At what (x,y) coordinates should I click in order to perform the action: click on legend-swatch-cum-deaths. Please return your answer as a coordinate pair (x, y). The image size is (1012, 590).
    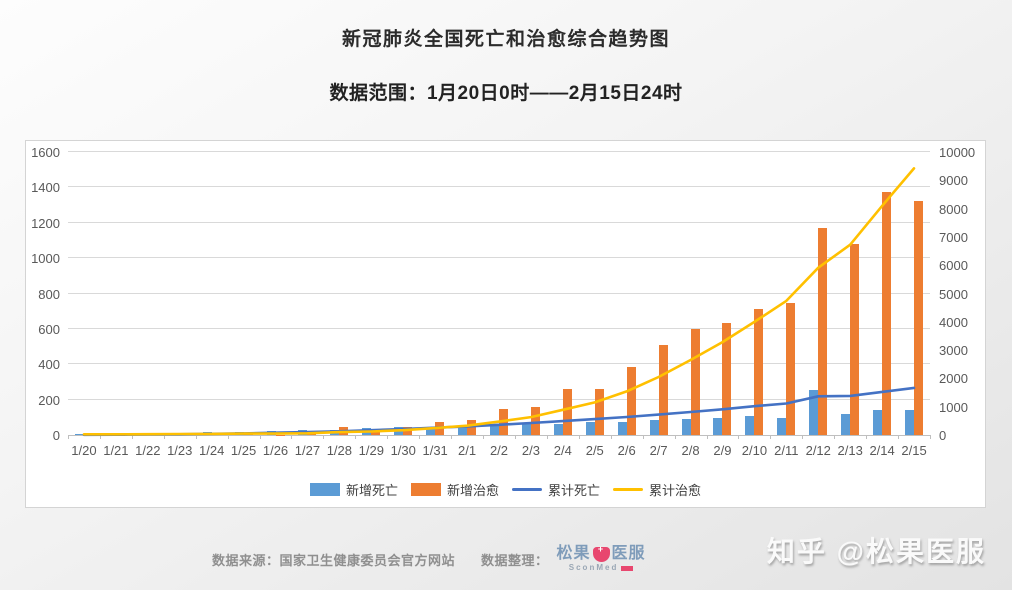
    Looking at the image, I should click on (527, 489).